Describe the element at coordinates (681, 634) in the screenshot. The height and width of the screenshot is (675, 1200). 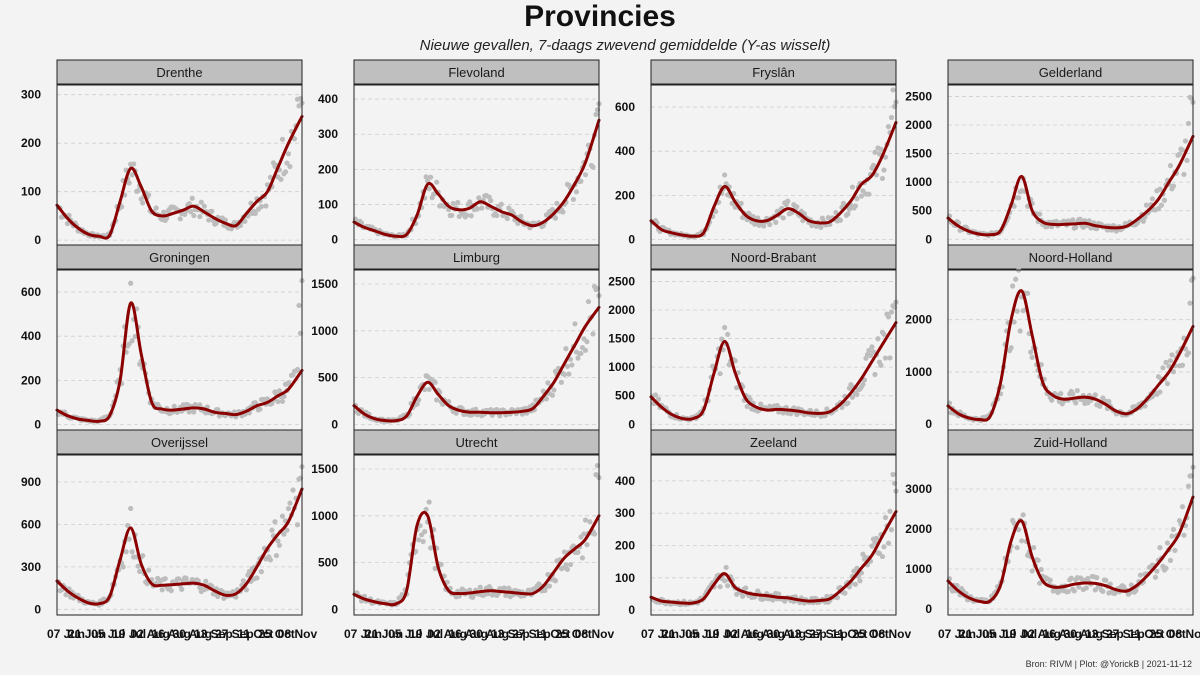
I see `x-tick-label: 21 Jun` at that location.